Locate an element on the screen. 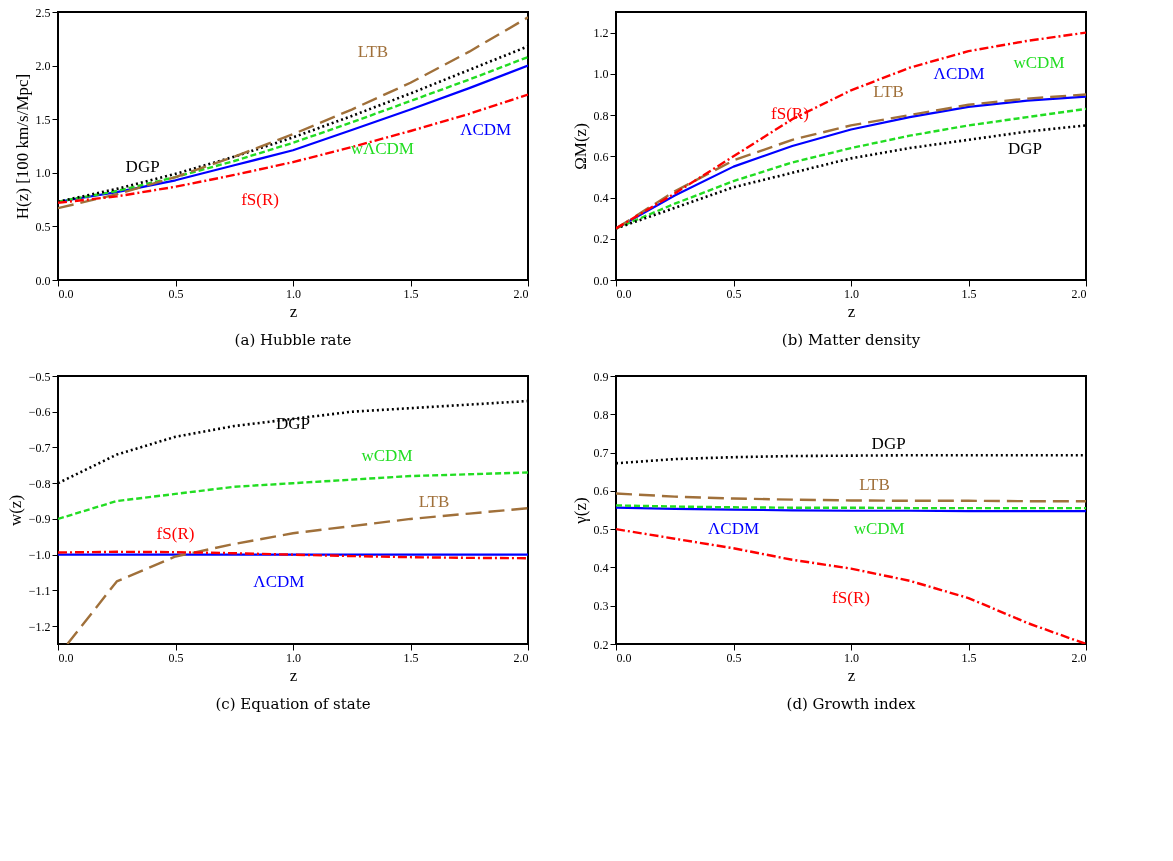  y-axis-title: ΩM(z) is located at coordinates (580, 146).